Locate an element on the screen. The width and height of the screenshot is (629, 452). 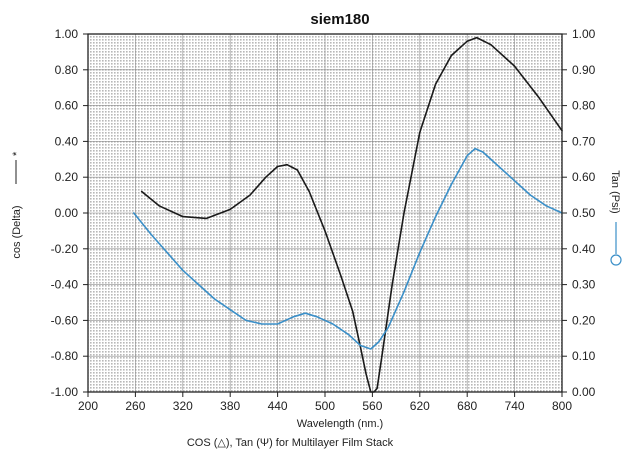
right-y-tick-label: 0.10 is located at coordinates (584, 356).